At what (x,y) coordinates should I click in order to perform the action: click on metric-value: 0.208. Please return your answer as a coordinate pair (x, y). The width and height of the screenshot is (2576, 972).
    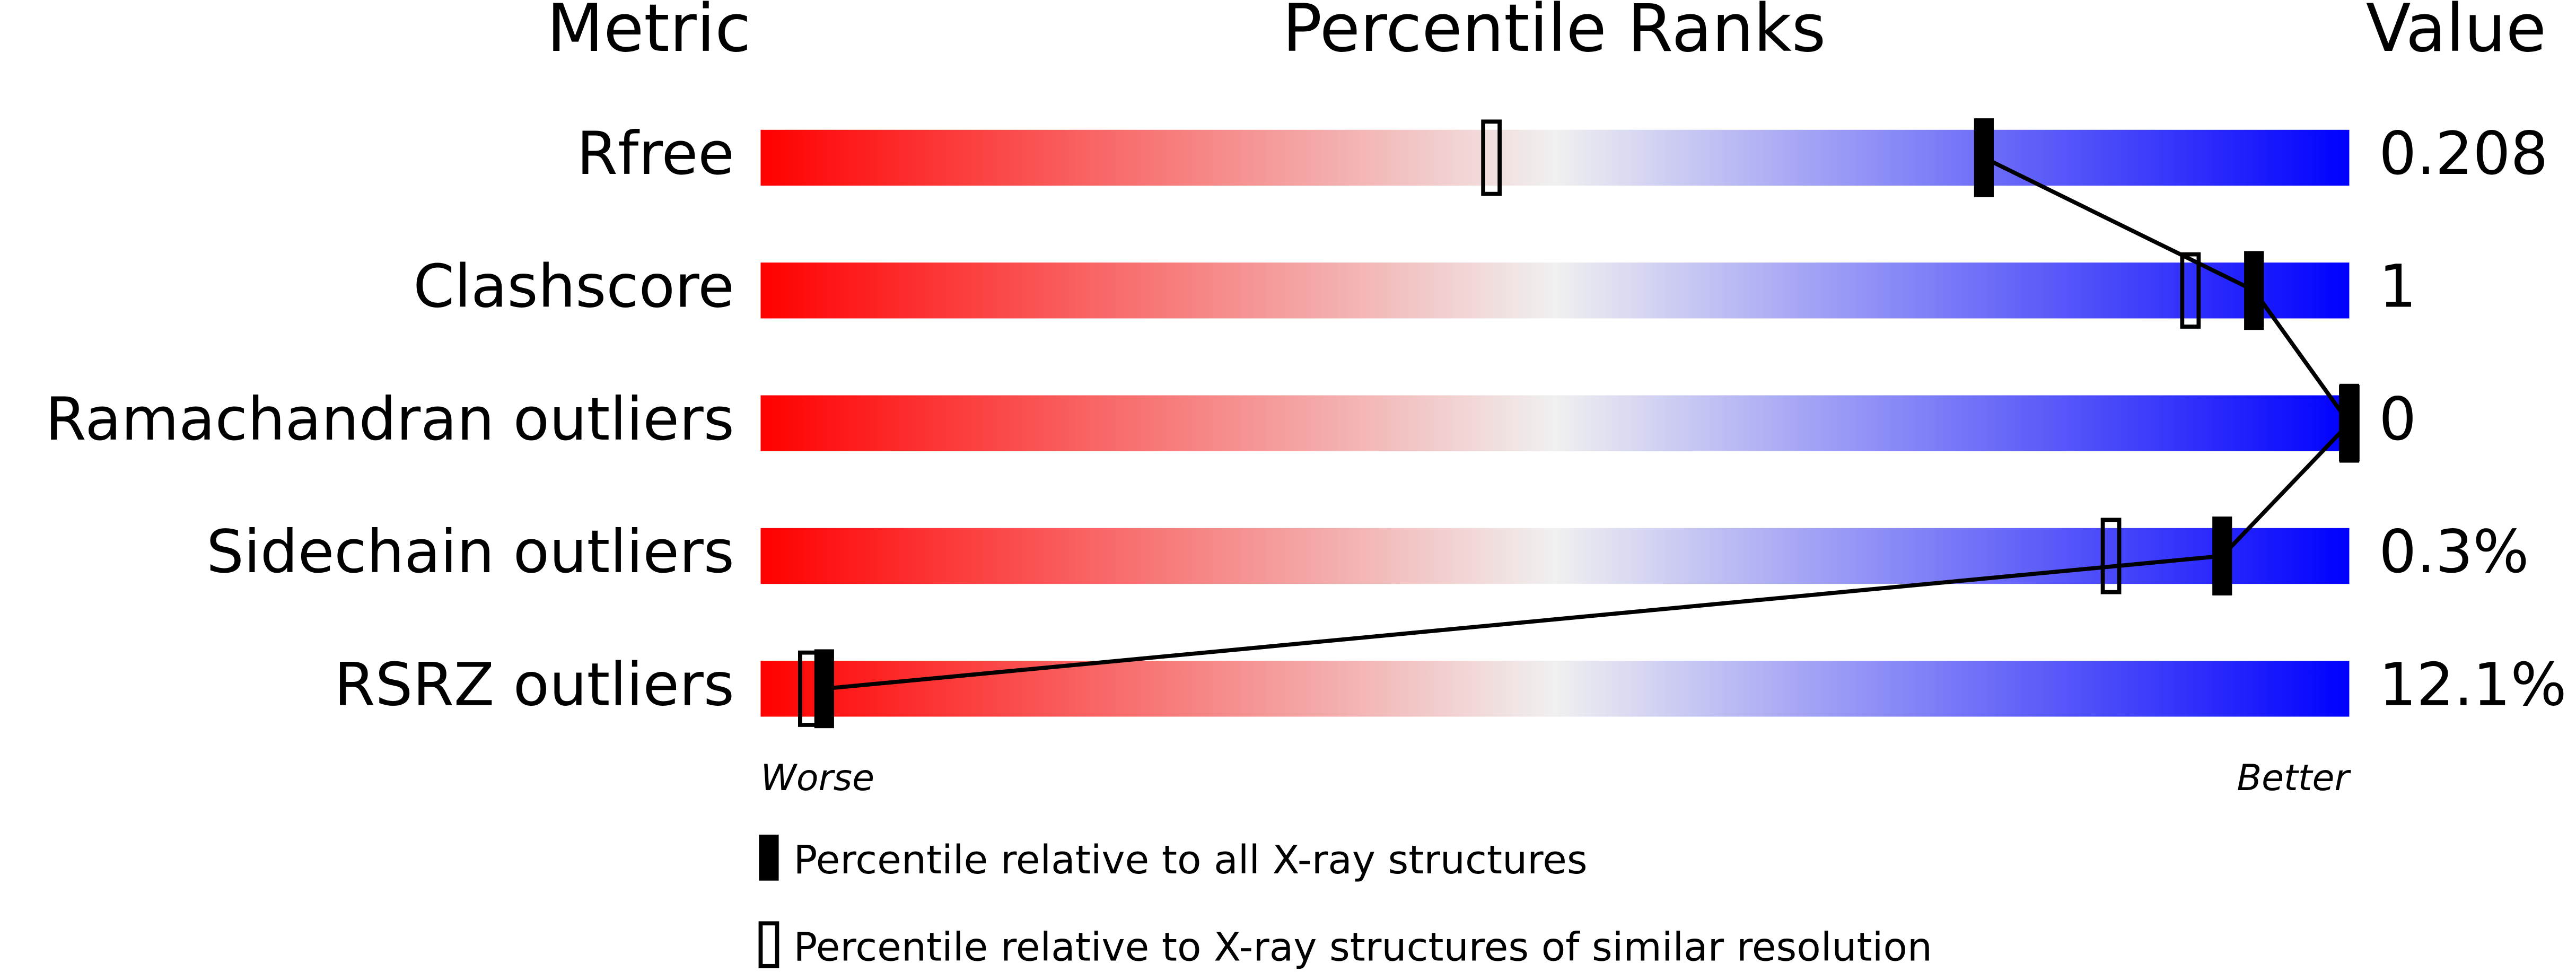
    Looking at the image, I should click on (2463, 153).